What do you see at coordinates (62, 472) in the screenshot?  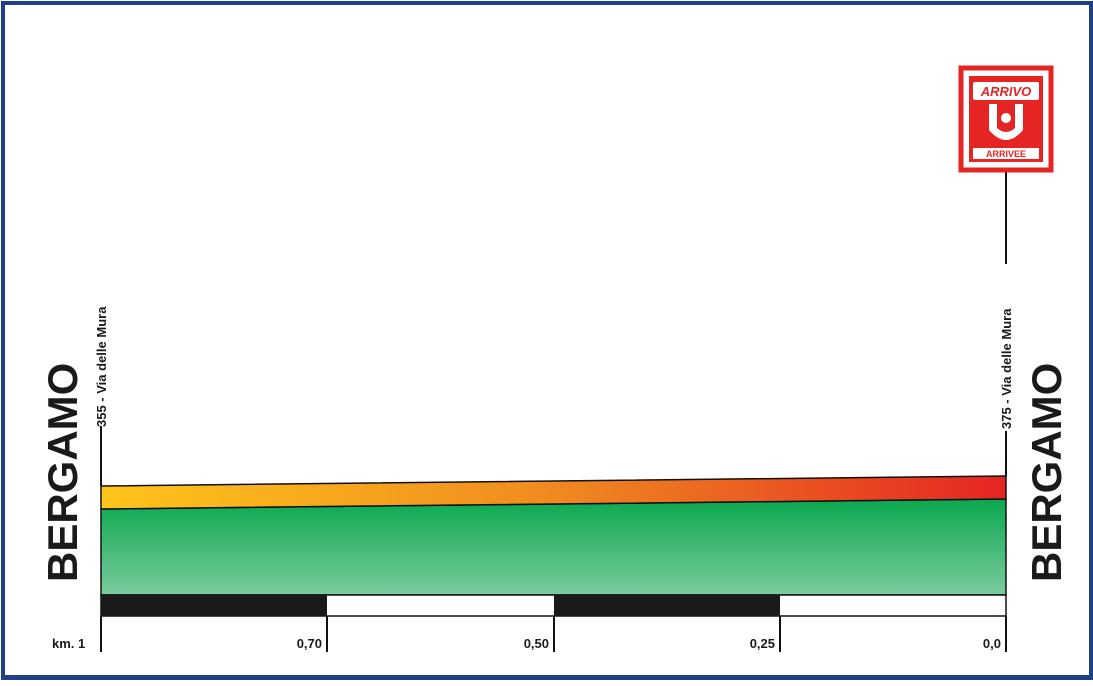 I see `start-place-name: BERGAMO` at bounding box center [62, 472].